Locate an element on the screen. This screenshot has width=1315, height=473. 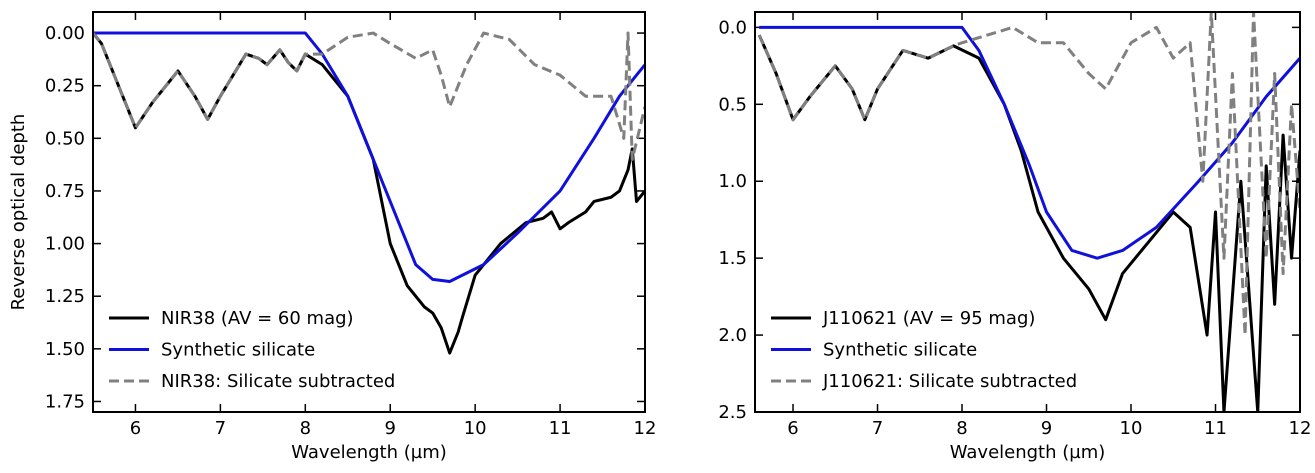
y-tick-label: 0.25 is located at coordinates (65, 86).